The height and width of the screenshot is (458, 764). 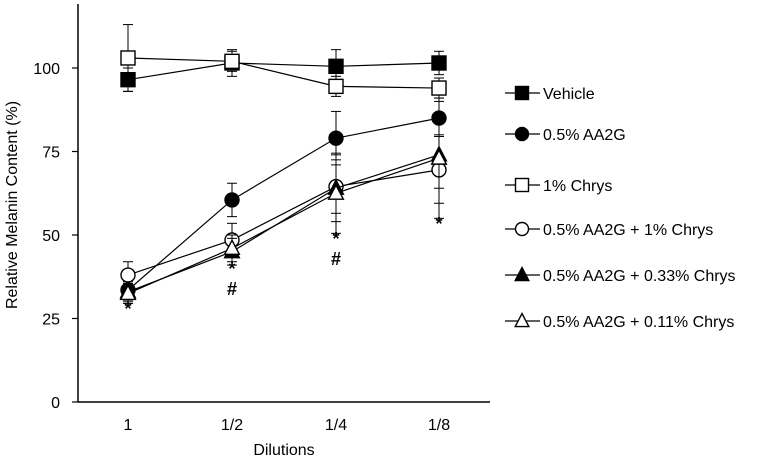 What do you see at coordinates (336, 425) in the screenshot?
I see `x-tick-label: 1/4` at bounding box center [336, 425].